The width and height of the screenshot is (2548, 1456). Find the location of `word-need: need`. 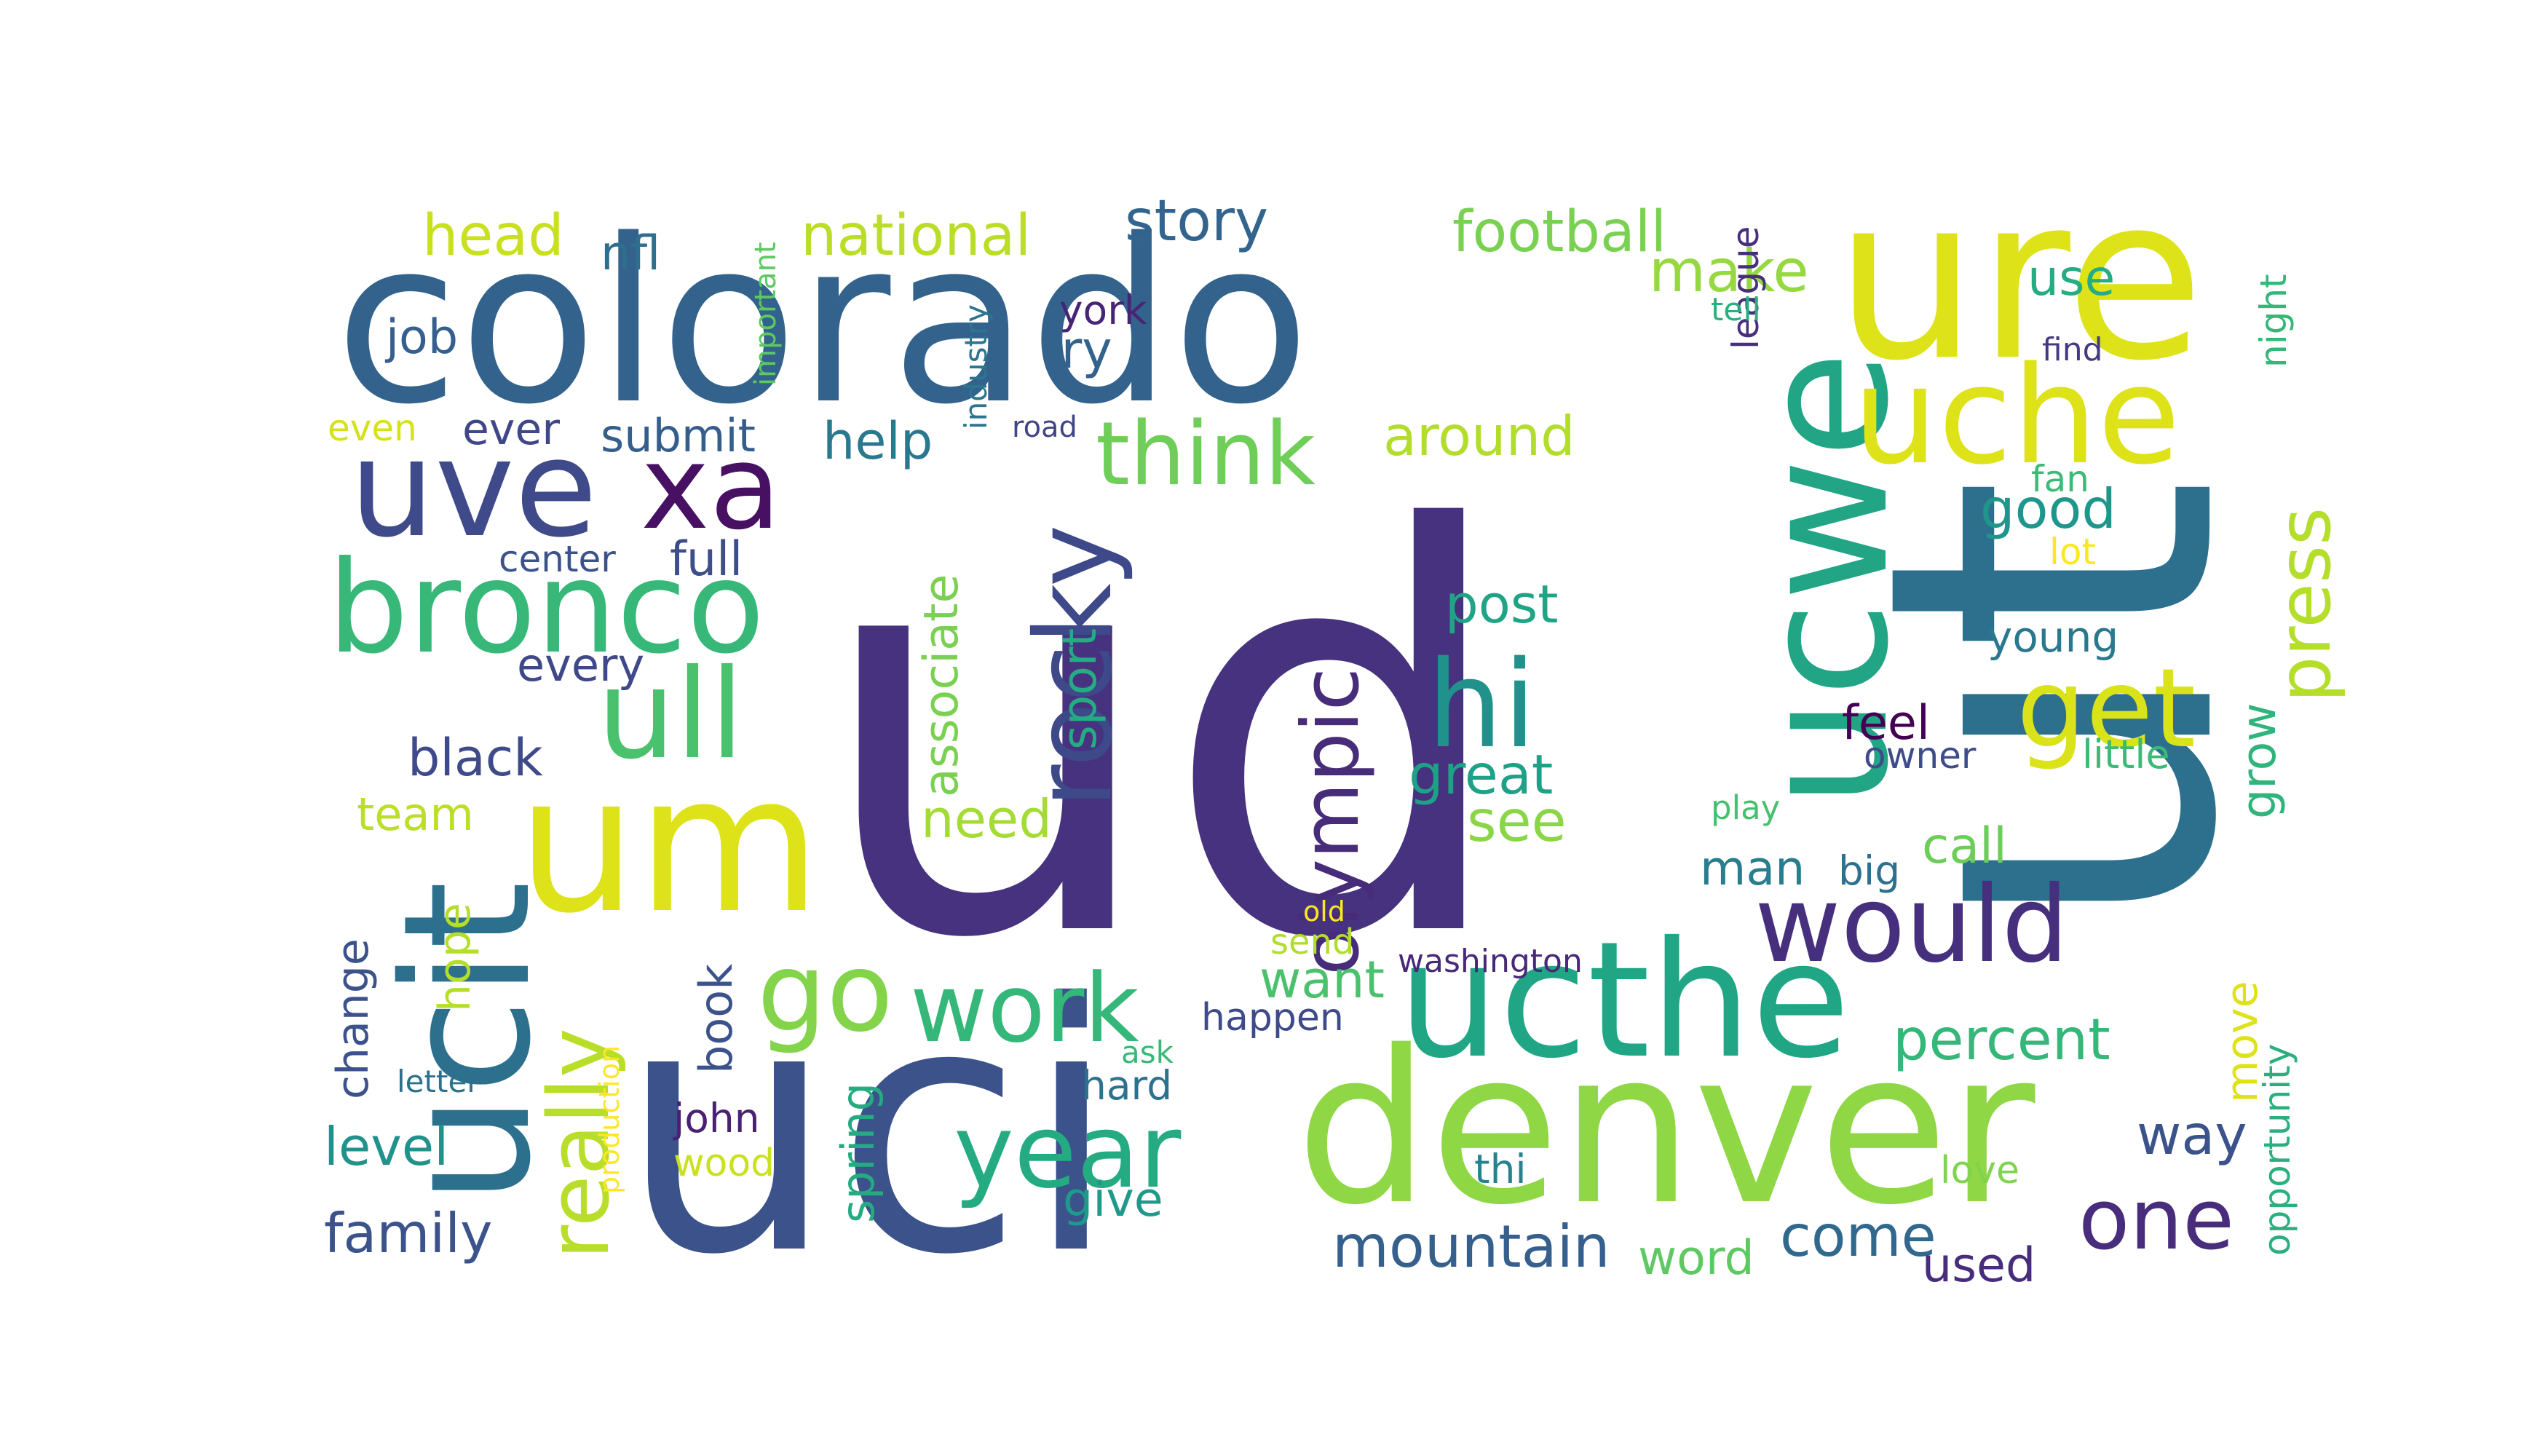

word-need: need is located at coordinates (986, 819).